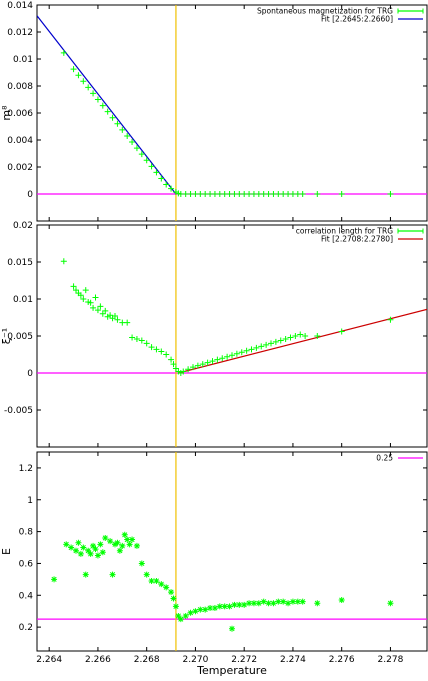 The height and width of the screenshot is (681, 428). Describe the element at coordinates (196, 660) in the screenshot. I see `x-tick-label: 2.270` at that location.